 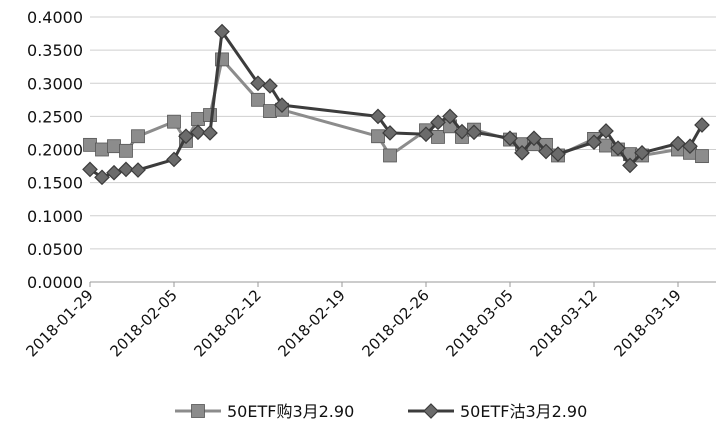 I want to click on y-tick-label: 0.2000, so click(x=55, y=150).